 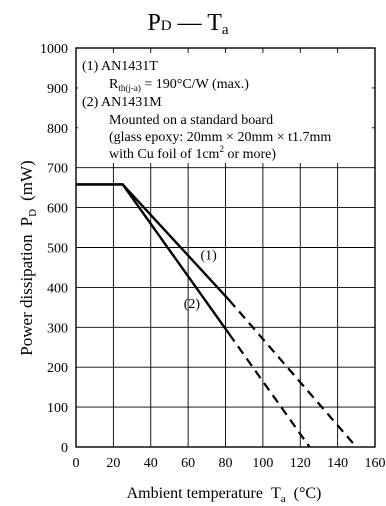 What do you see at coordinates (76, 463) in the screenshot?
I see `x-tick-label-0: 0` at bounding box center [76, 463].